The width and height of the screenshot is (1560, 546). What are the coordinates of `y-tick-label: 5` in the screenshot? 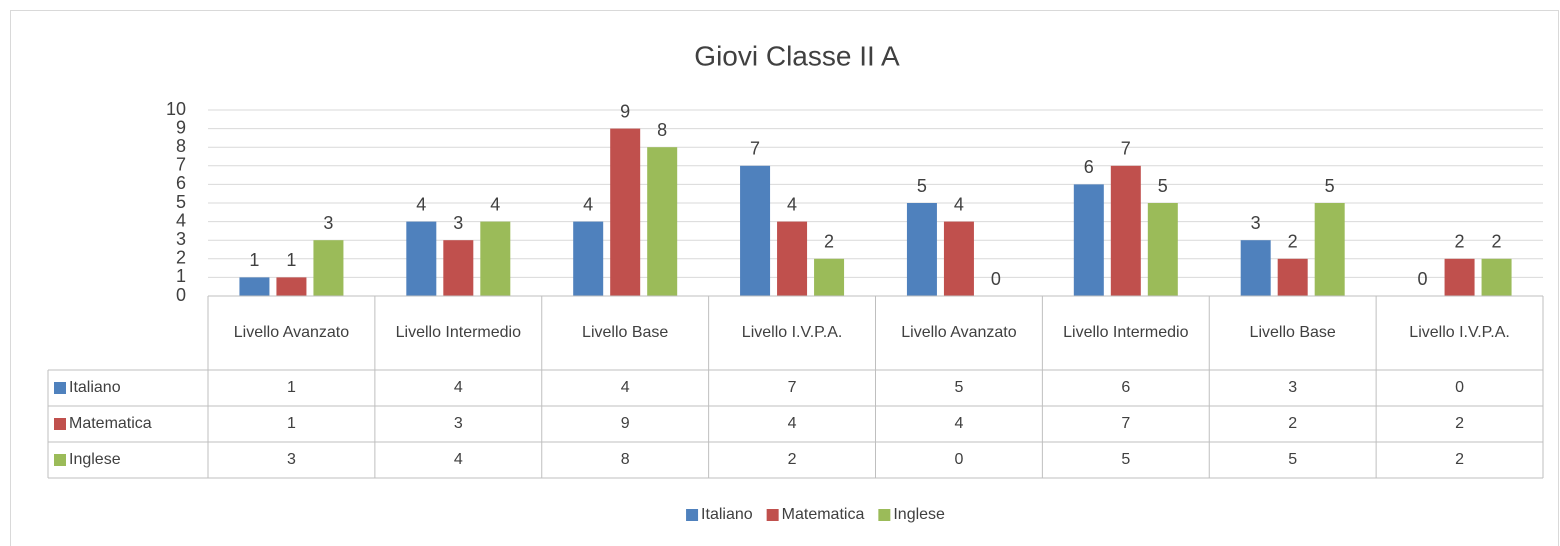 It's located at (181, 202).